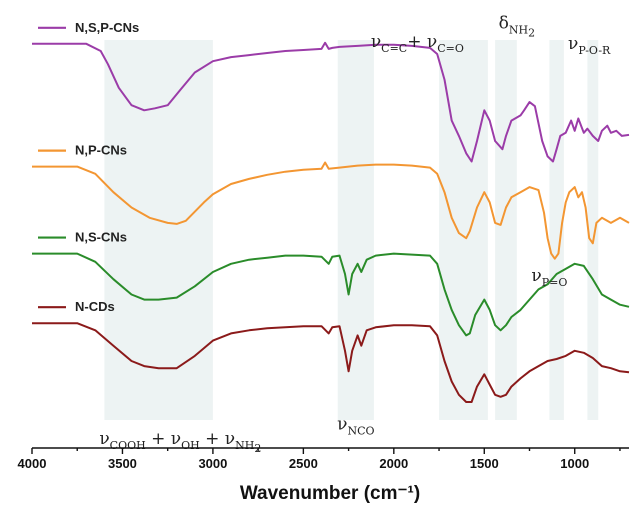 The image size is (631, 507). What do you see at coordinates (32, 463) in the screenshot?
I see `x-tick-label: 4000` at bounding box center [32, 463].